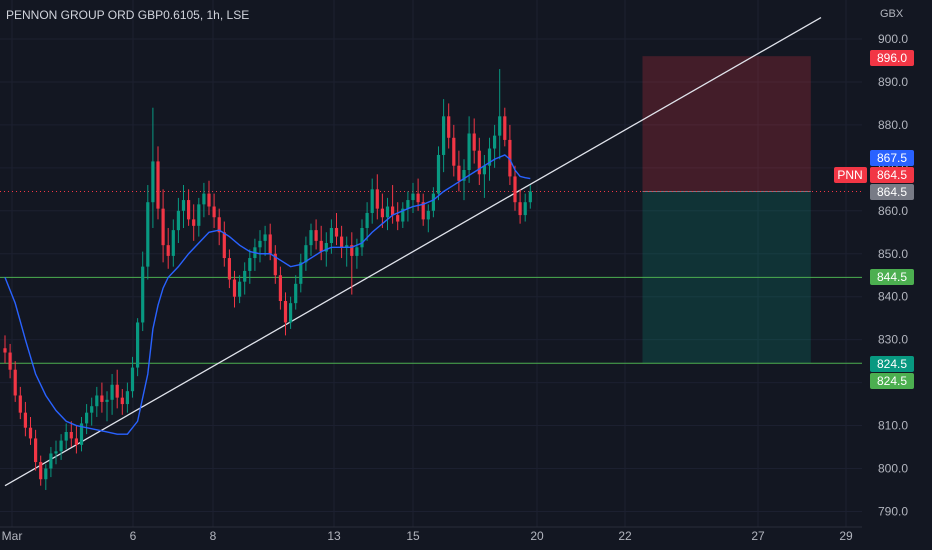  I want to click on x-tick-label-5: 20, so click(537, 536).